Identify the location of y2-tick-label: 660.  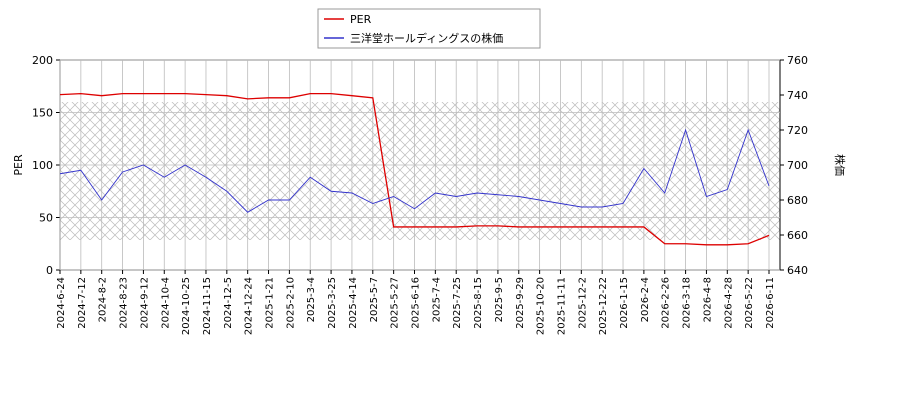
(797, 235).